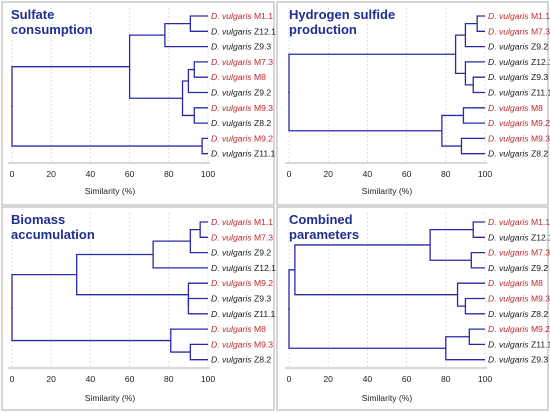  Describe the element at coordinates (243, 268) in the screenshot. I see `leaf-label: D. vulgaris Z12.1` at that location.